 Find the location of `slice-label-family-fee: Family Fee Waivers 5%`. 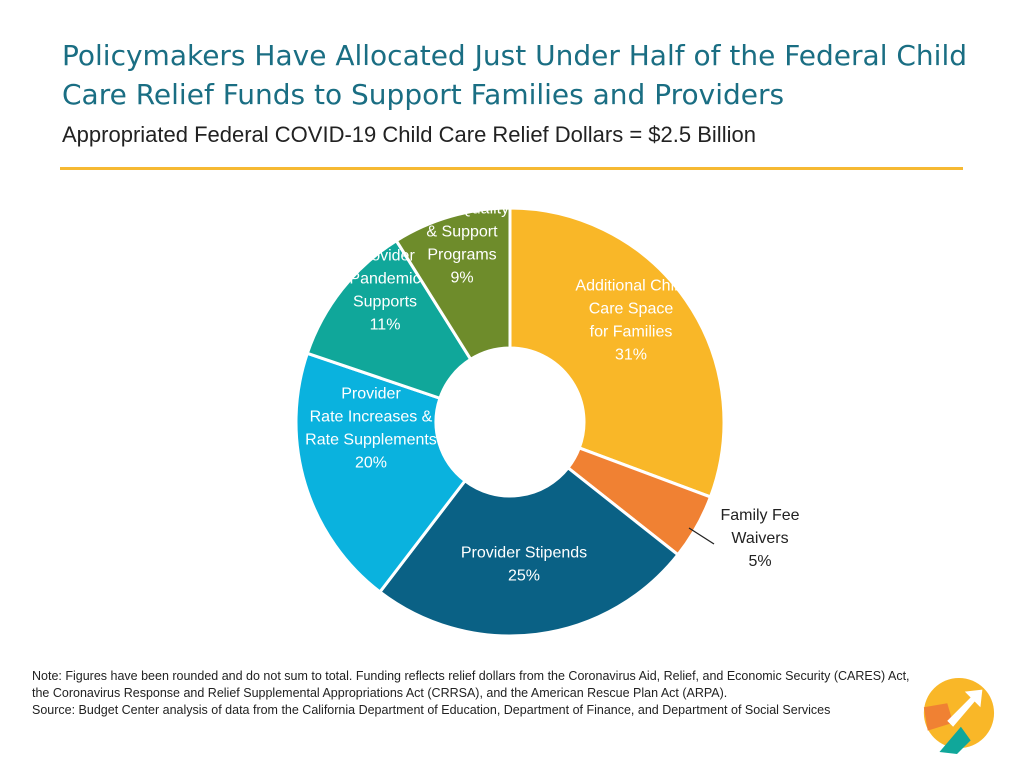

slice-label-family-fee: Family Fee Waivers 5% is located at coordinates (759, 538).